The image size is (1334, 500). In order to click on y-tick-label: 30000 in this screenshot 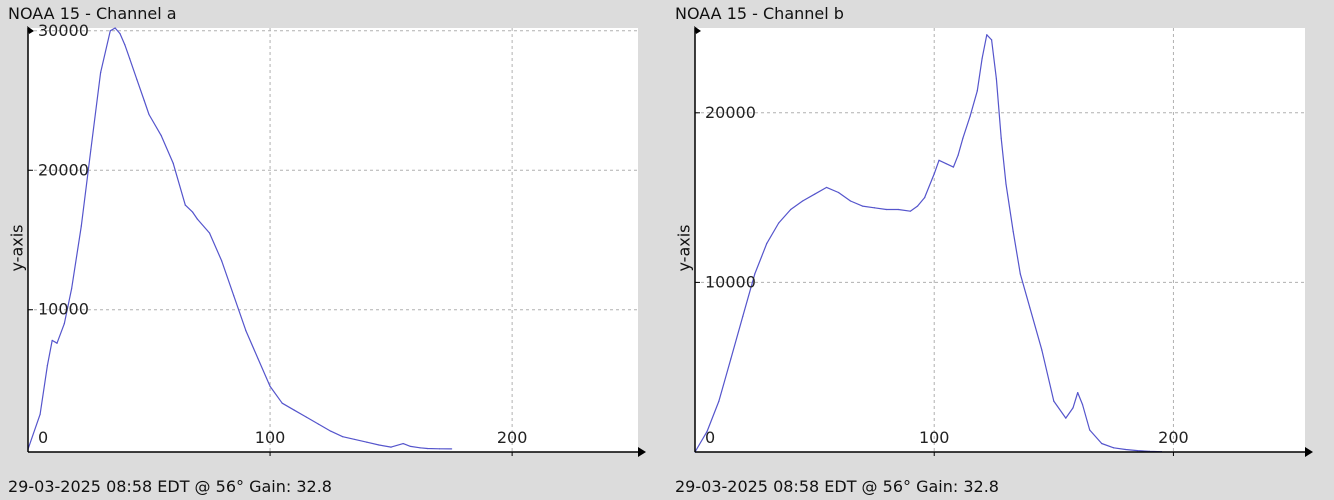, I will do `click(63, 30)`.